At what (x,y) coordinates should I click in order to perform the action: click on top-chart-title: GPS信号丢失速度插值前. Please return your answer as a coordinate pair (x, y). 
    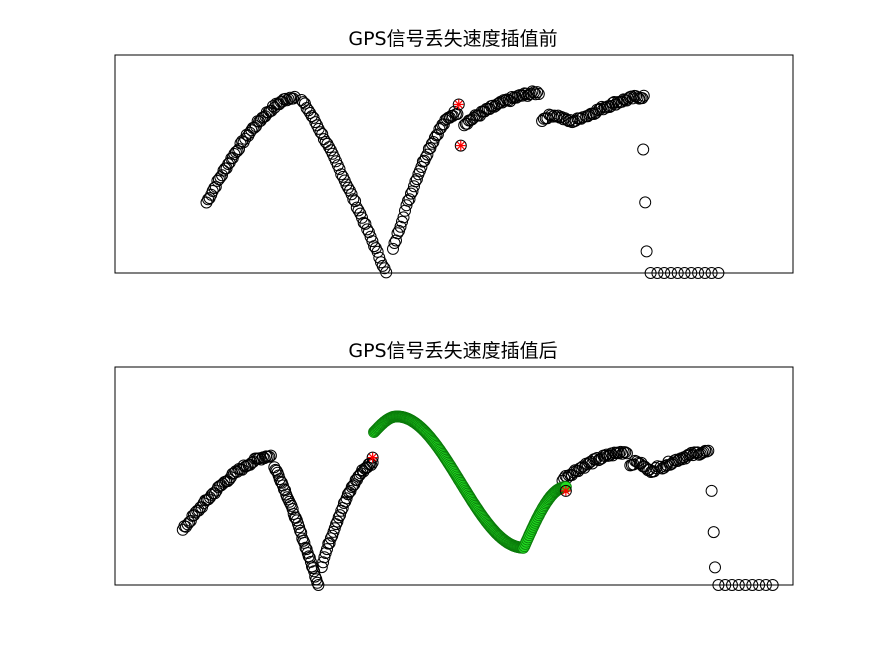
    Looking at the image, I should click on (452, 39).